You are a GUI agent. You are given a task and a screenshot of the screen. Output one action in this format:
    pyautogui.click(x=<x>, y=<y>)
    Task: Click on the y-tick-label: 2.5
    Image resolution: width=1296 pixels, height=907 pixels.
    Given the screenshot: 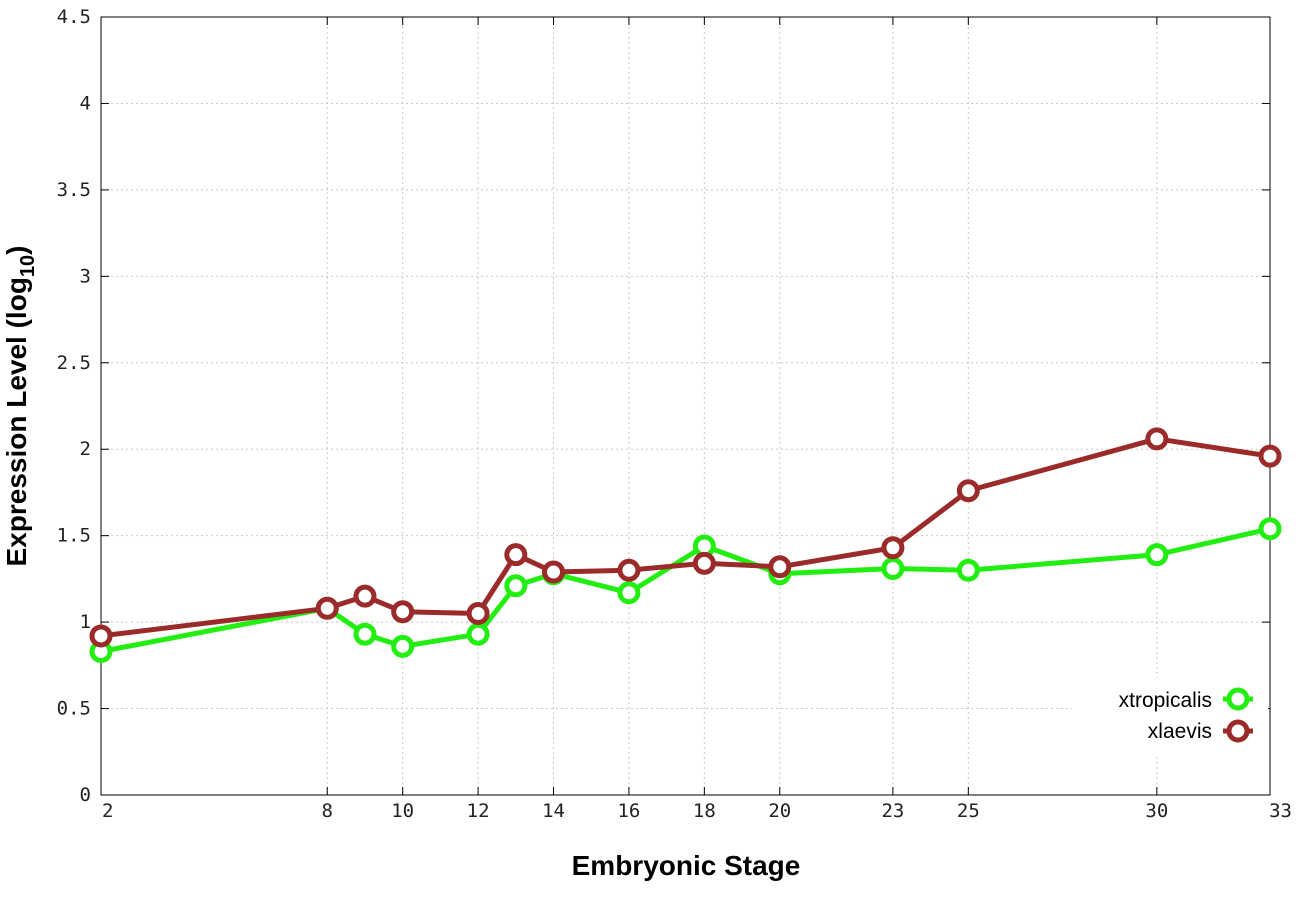 What is the action you would take?
    pyautogui.click(x=74, y=363)
    